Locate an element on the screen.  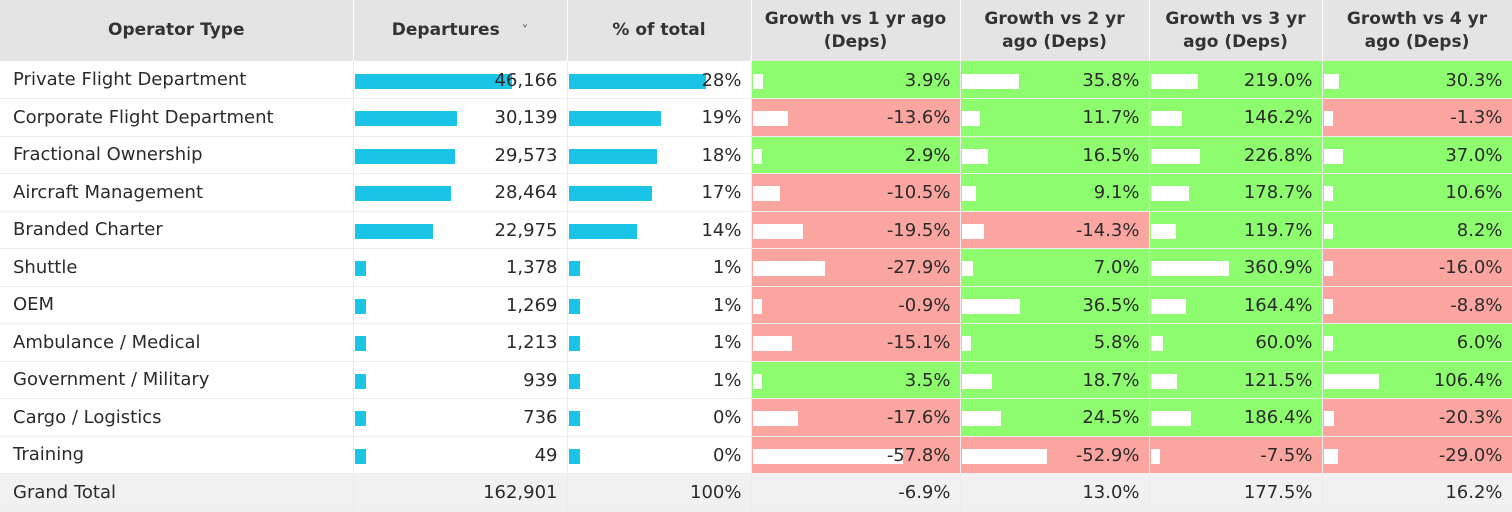
growth-1yr-cell: -10.5% is located at coordinates (856, 192).